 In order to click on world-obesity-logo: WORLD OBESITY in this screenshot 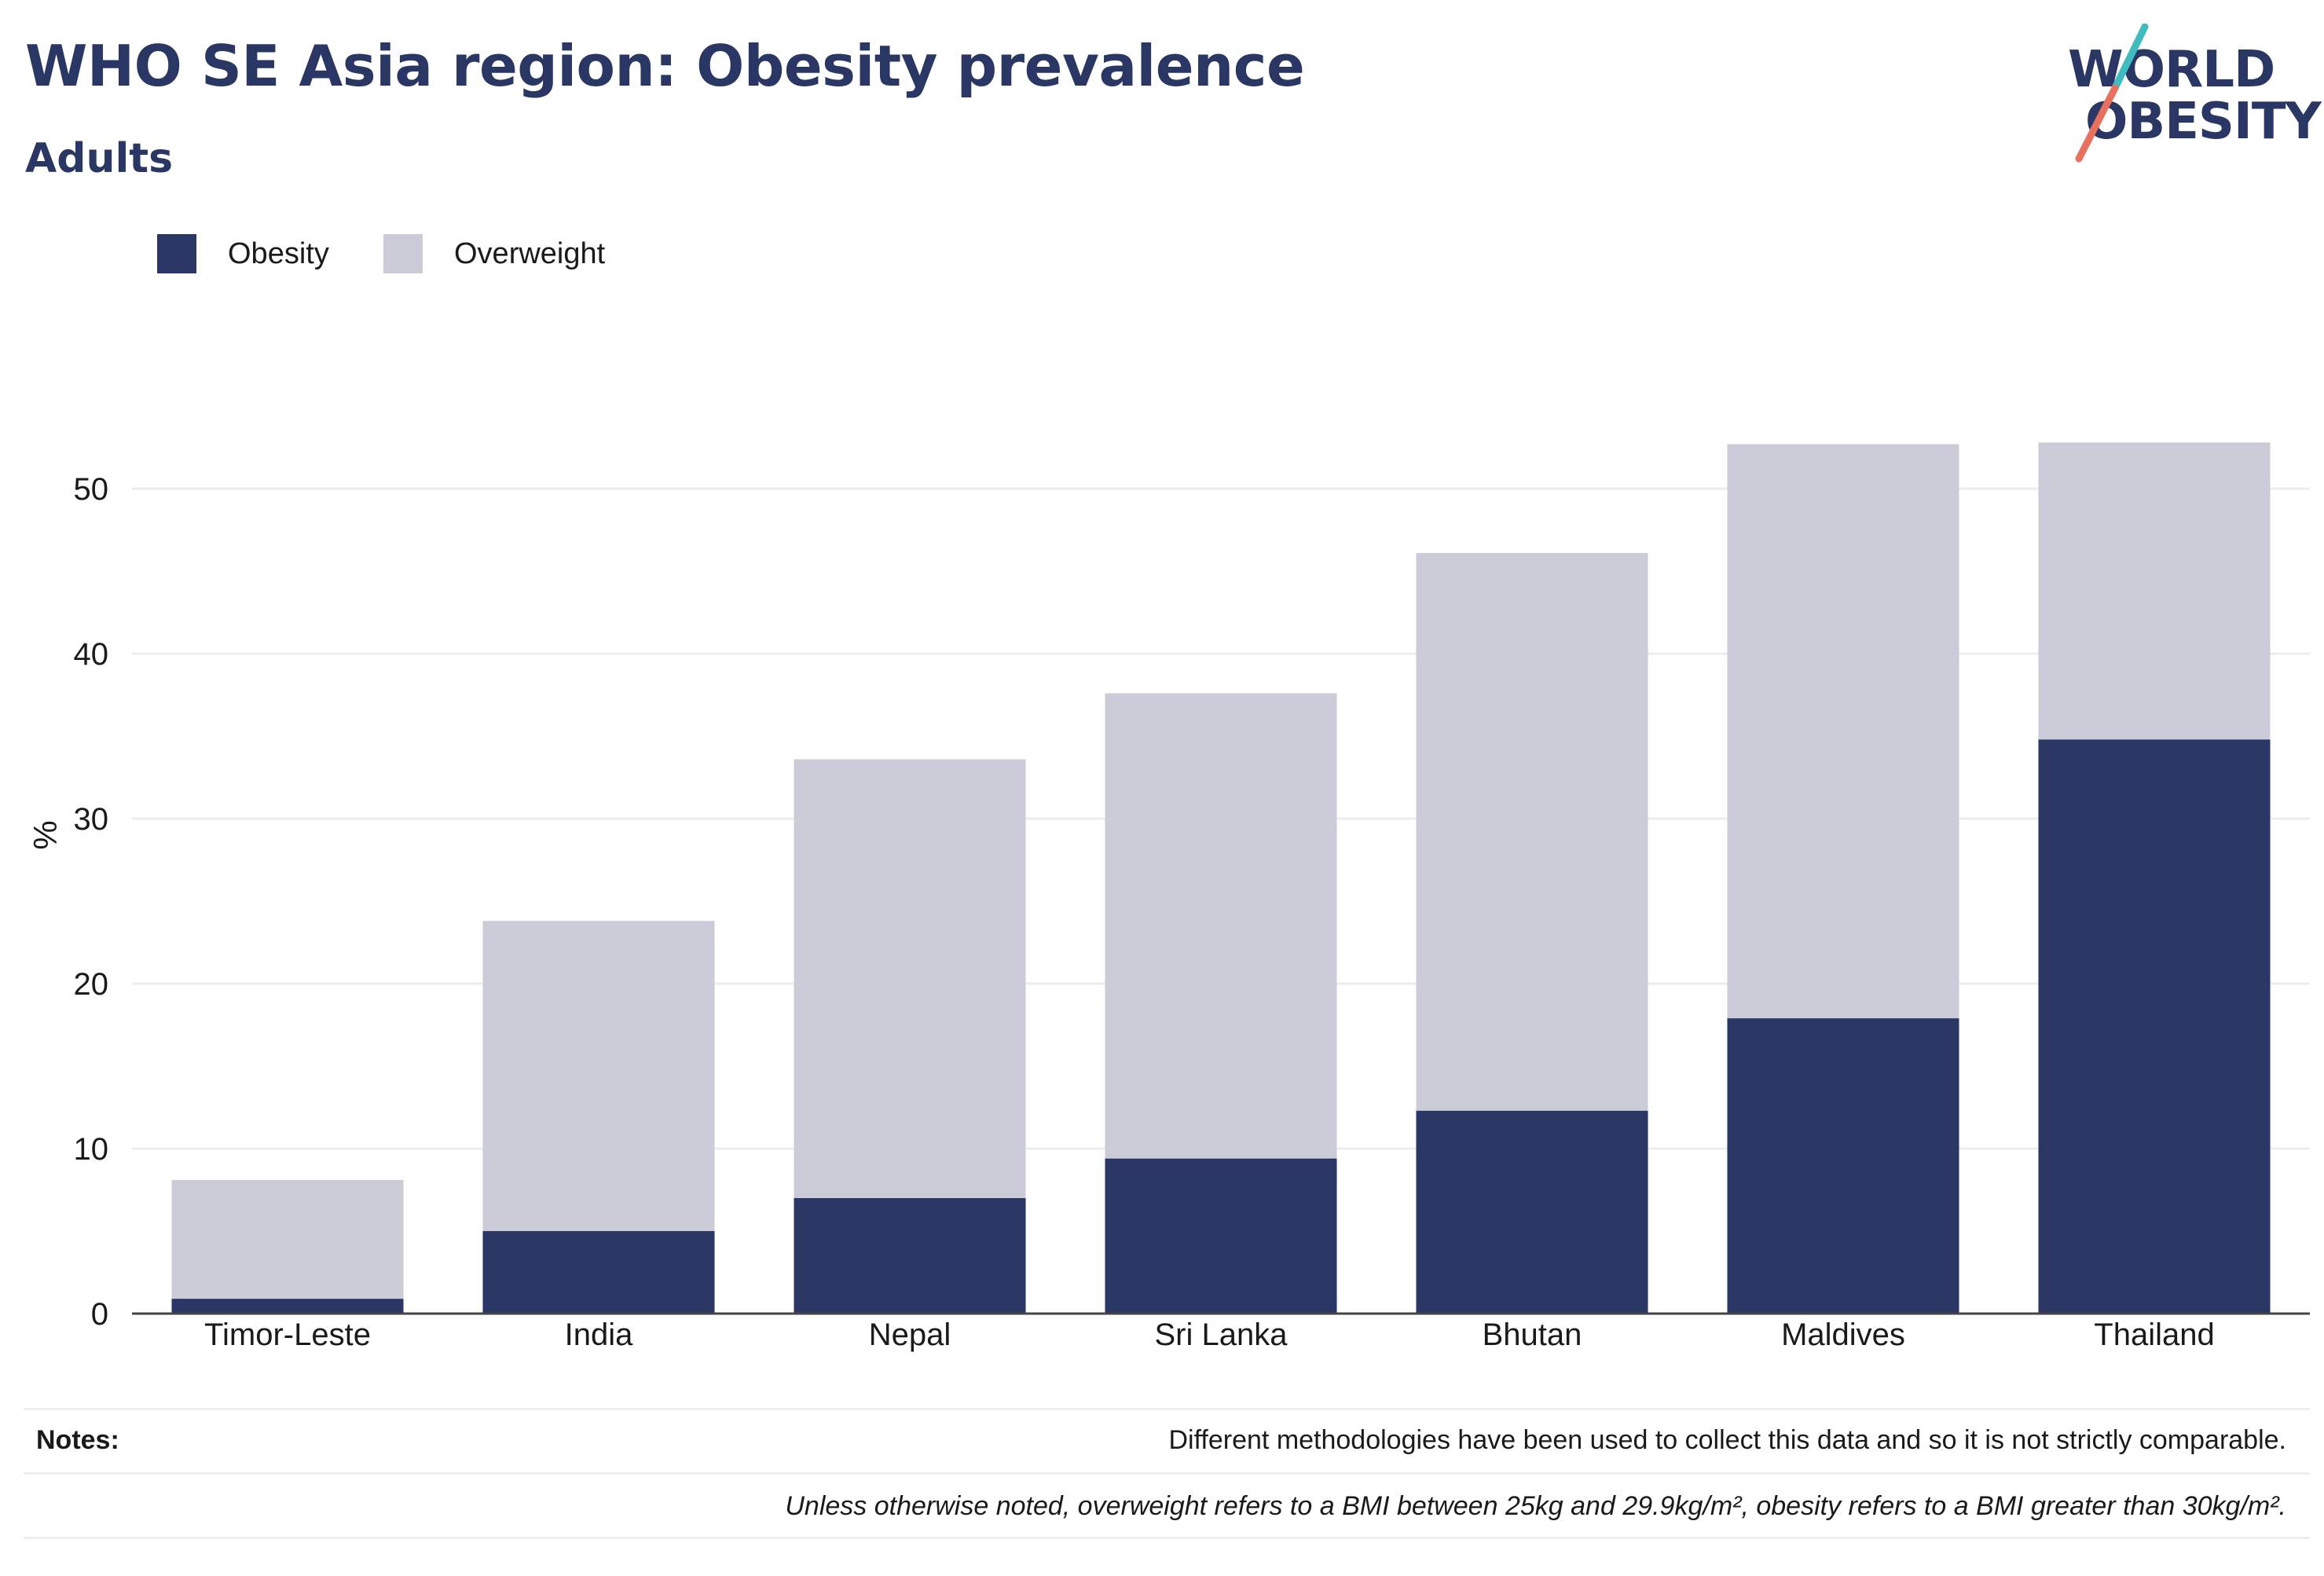, I will do `click(2190, 94)`.